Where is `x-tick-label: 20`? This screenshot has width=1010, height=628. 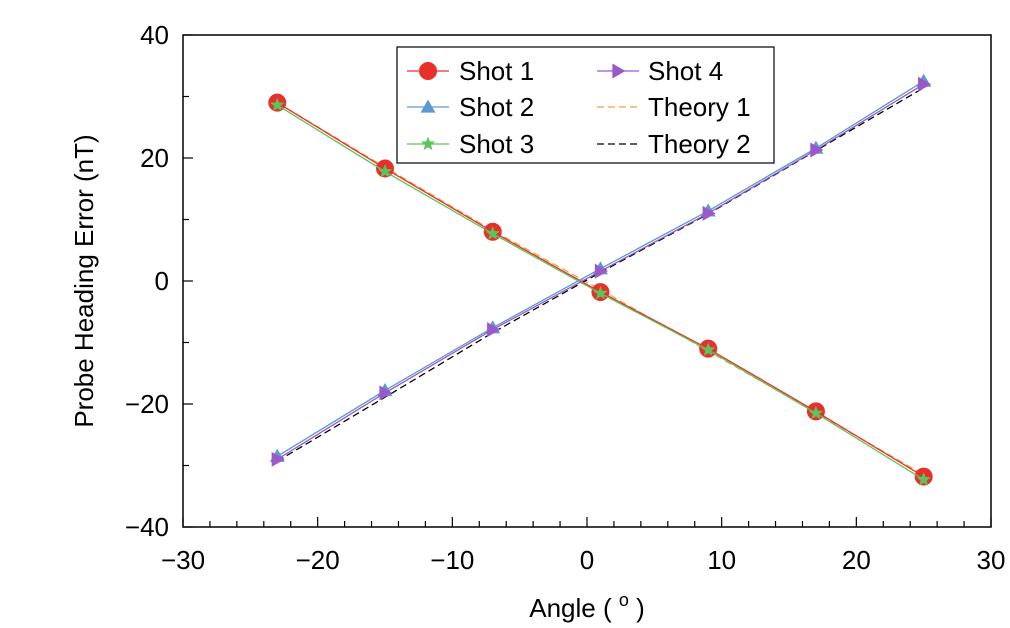
x-tick-label: 20 is located at coordinates (856, 560).